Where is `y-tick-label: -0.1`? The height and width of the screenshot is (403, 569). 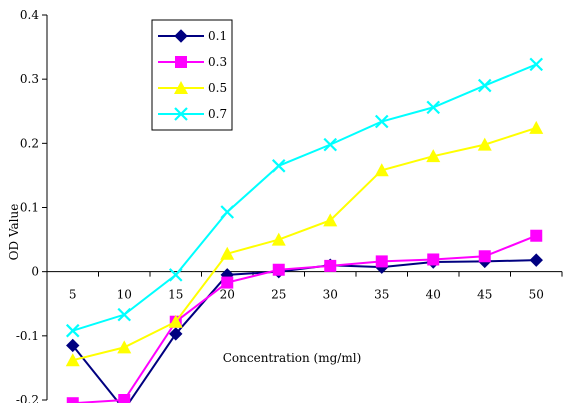
y-tick-label: -0.1 is located at coordinates (27, 336).